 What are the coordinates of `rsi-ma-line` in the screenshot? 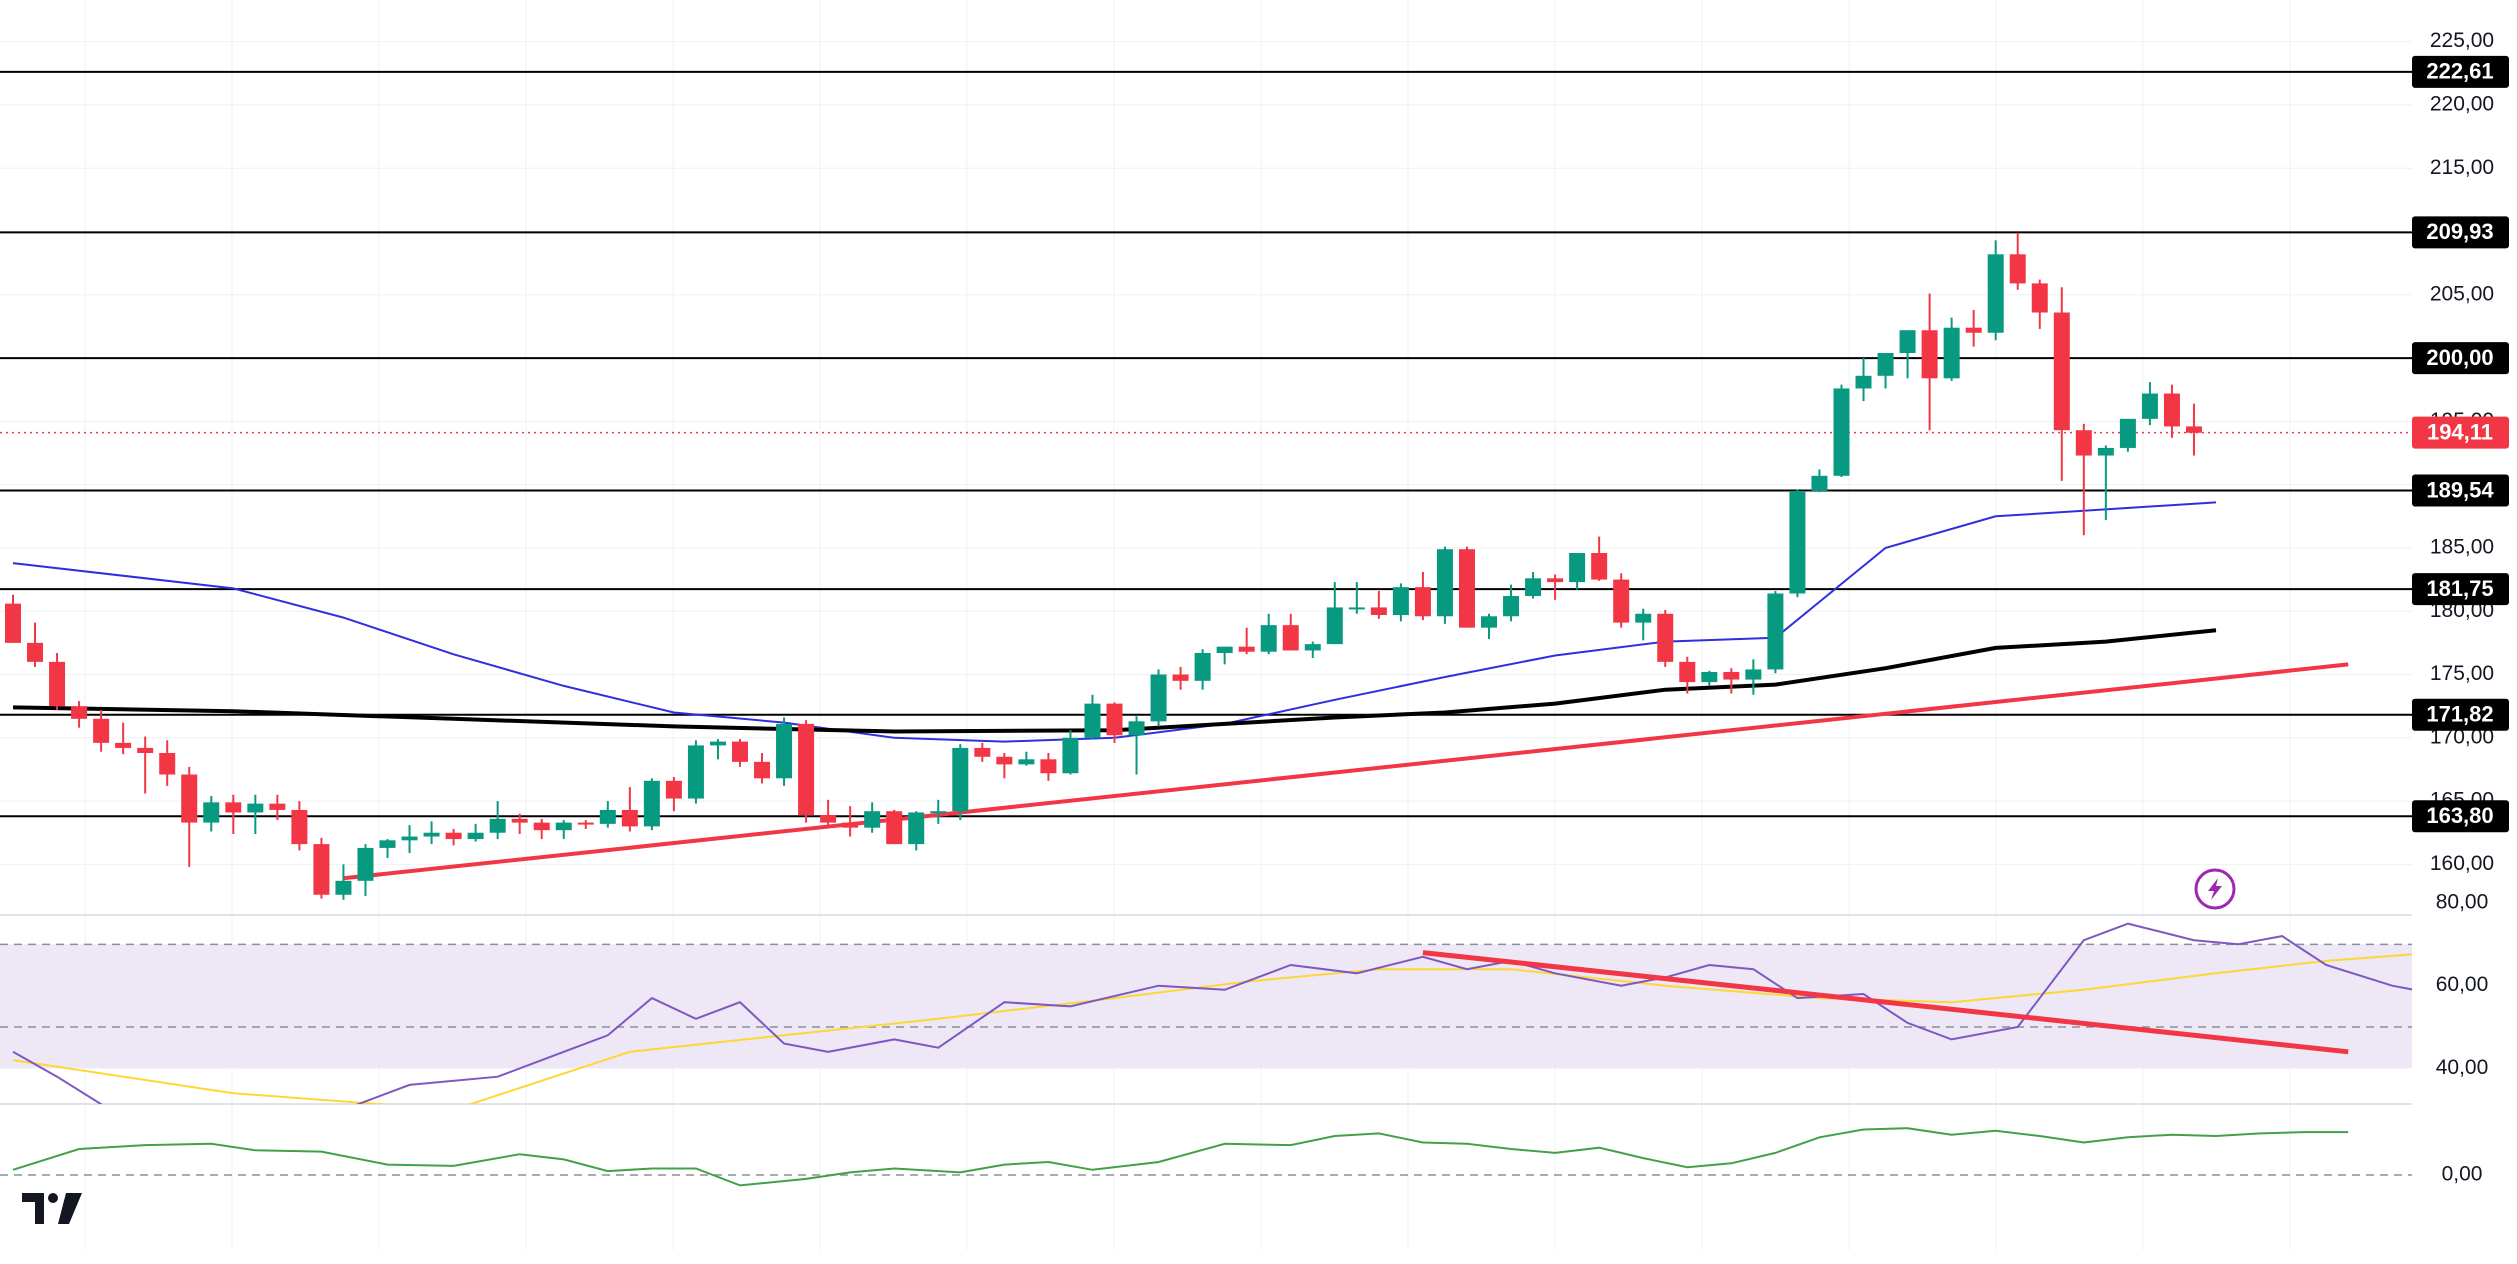 It's located at (1264, 1031).